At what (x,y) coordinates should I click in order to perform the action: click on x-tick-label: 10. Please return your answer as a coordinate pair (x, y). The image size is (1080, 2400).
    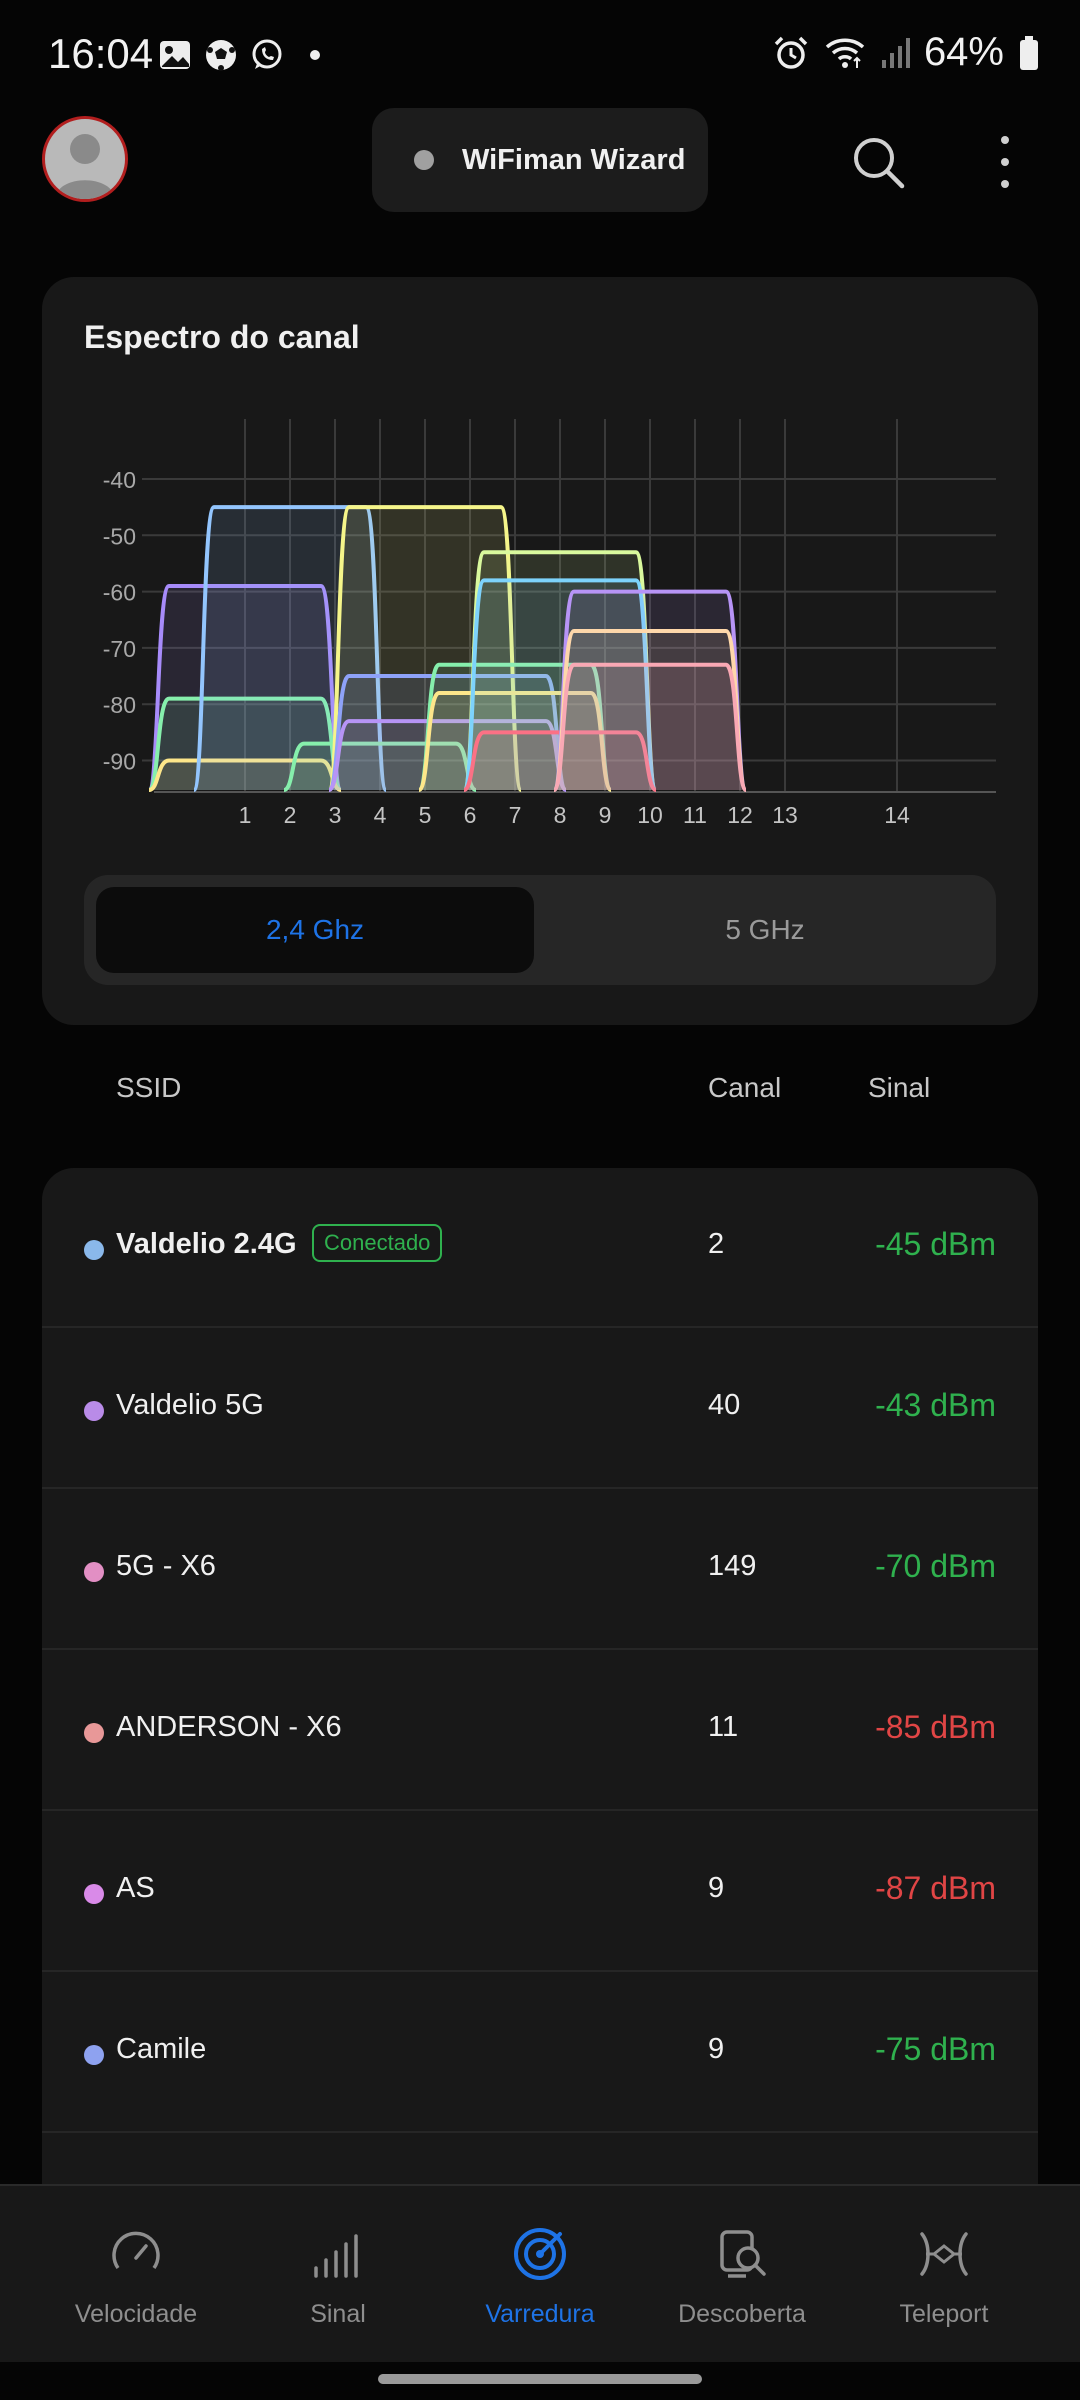
    Looking at the image, I should click on (650, 815).